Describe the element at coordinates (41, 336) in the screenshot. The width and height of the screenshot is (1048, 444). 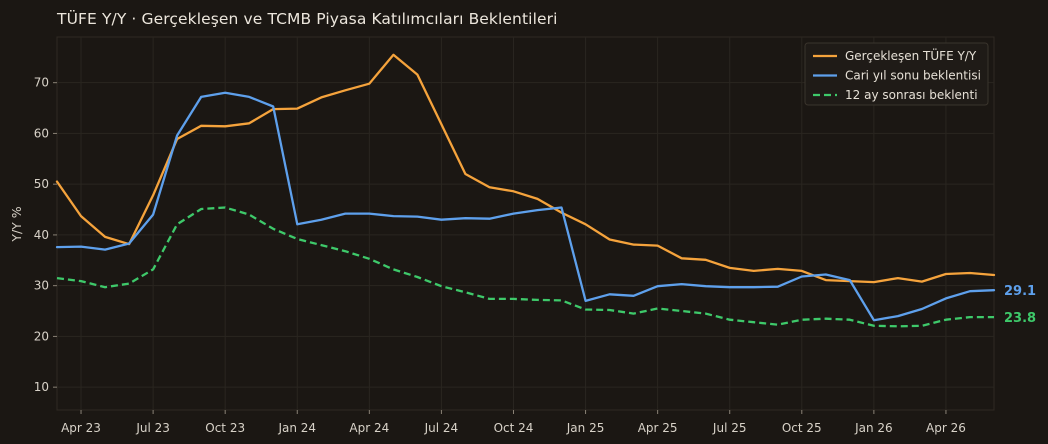
I see `y-tick-label: 20` at that location.